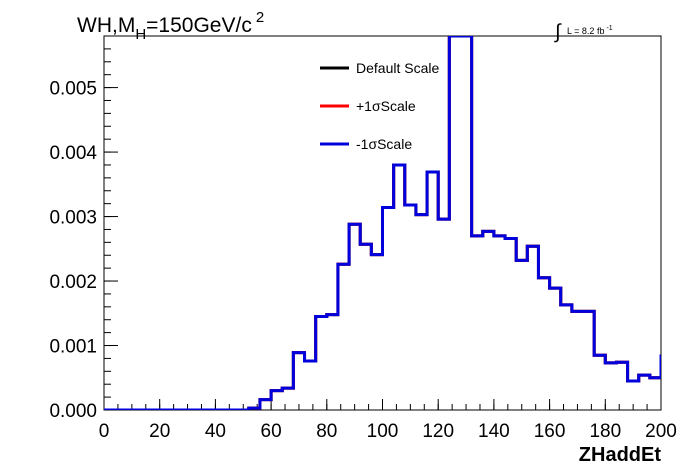 This screenshot has width=696, height=472. What do you see at coordinates (384, 144) in the screenshot?
I see `legend-label: -1σScale` at bounding box center [384, 144].